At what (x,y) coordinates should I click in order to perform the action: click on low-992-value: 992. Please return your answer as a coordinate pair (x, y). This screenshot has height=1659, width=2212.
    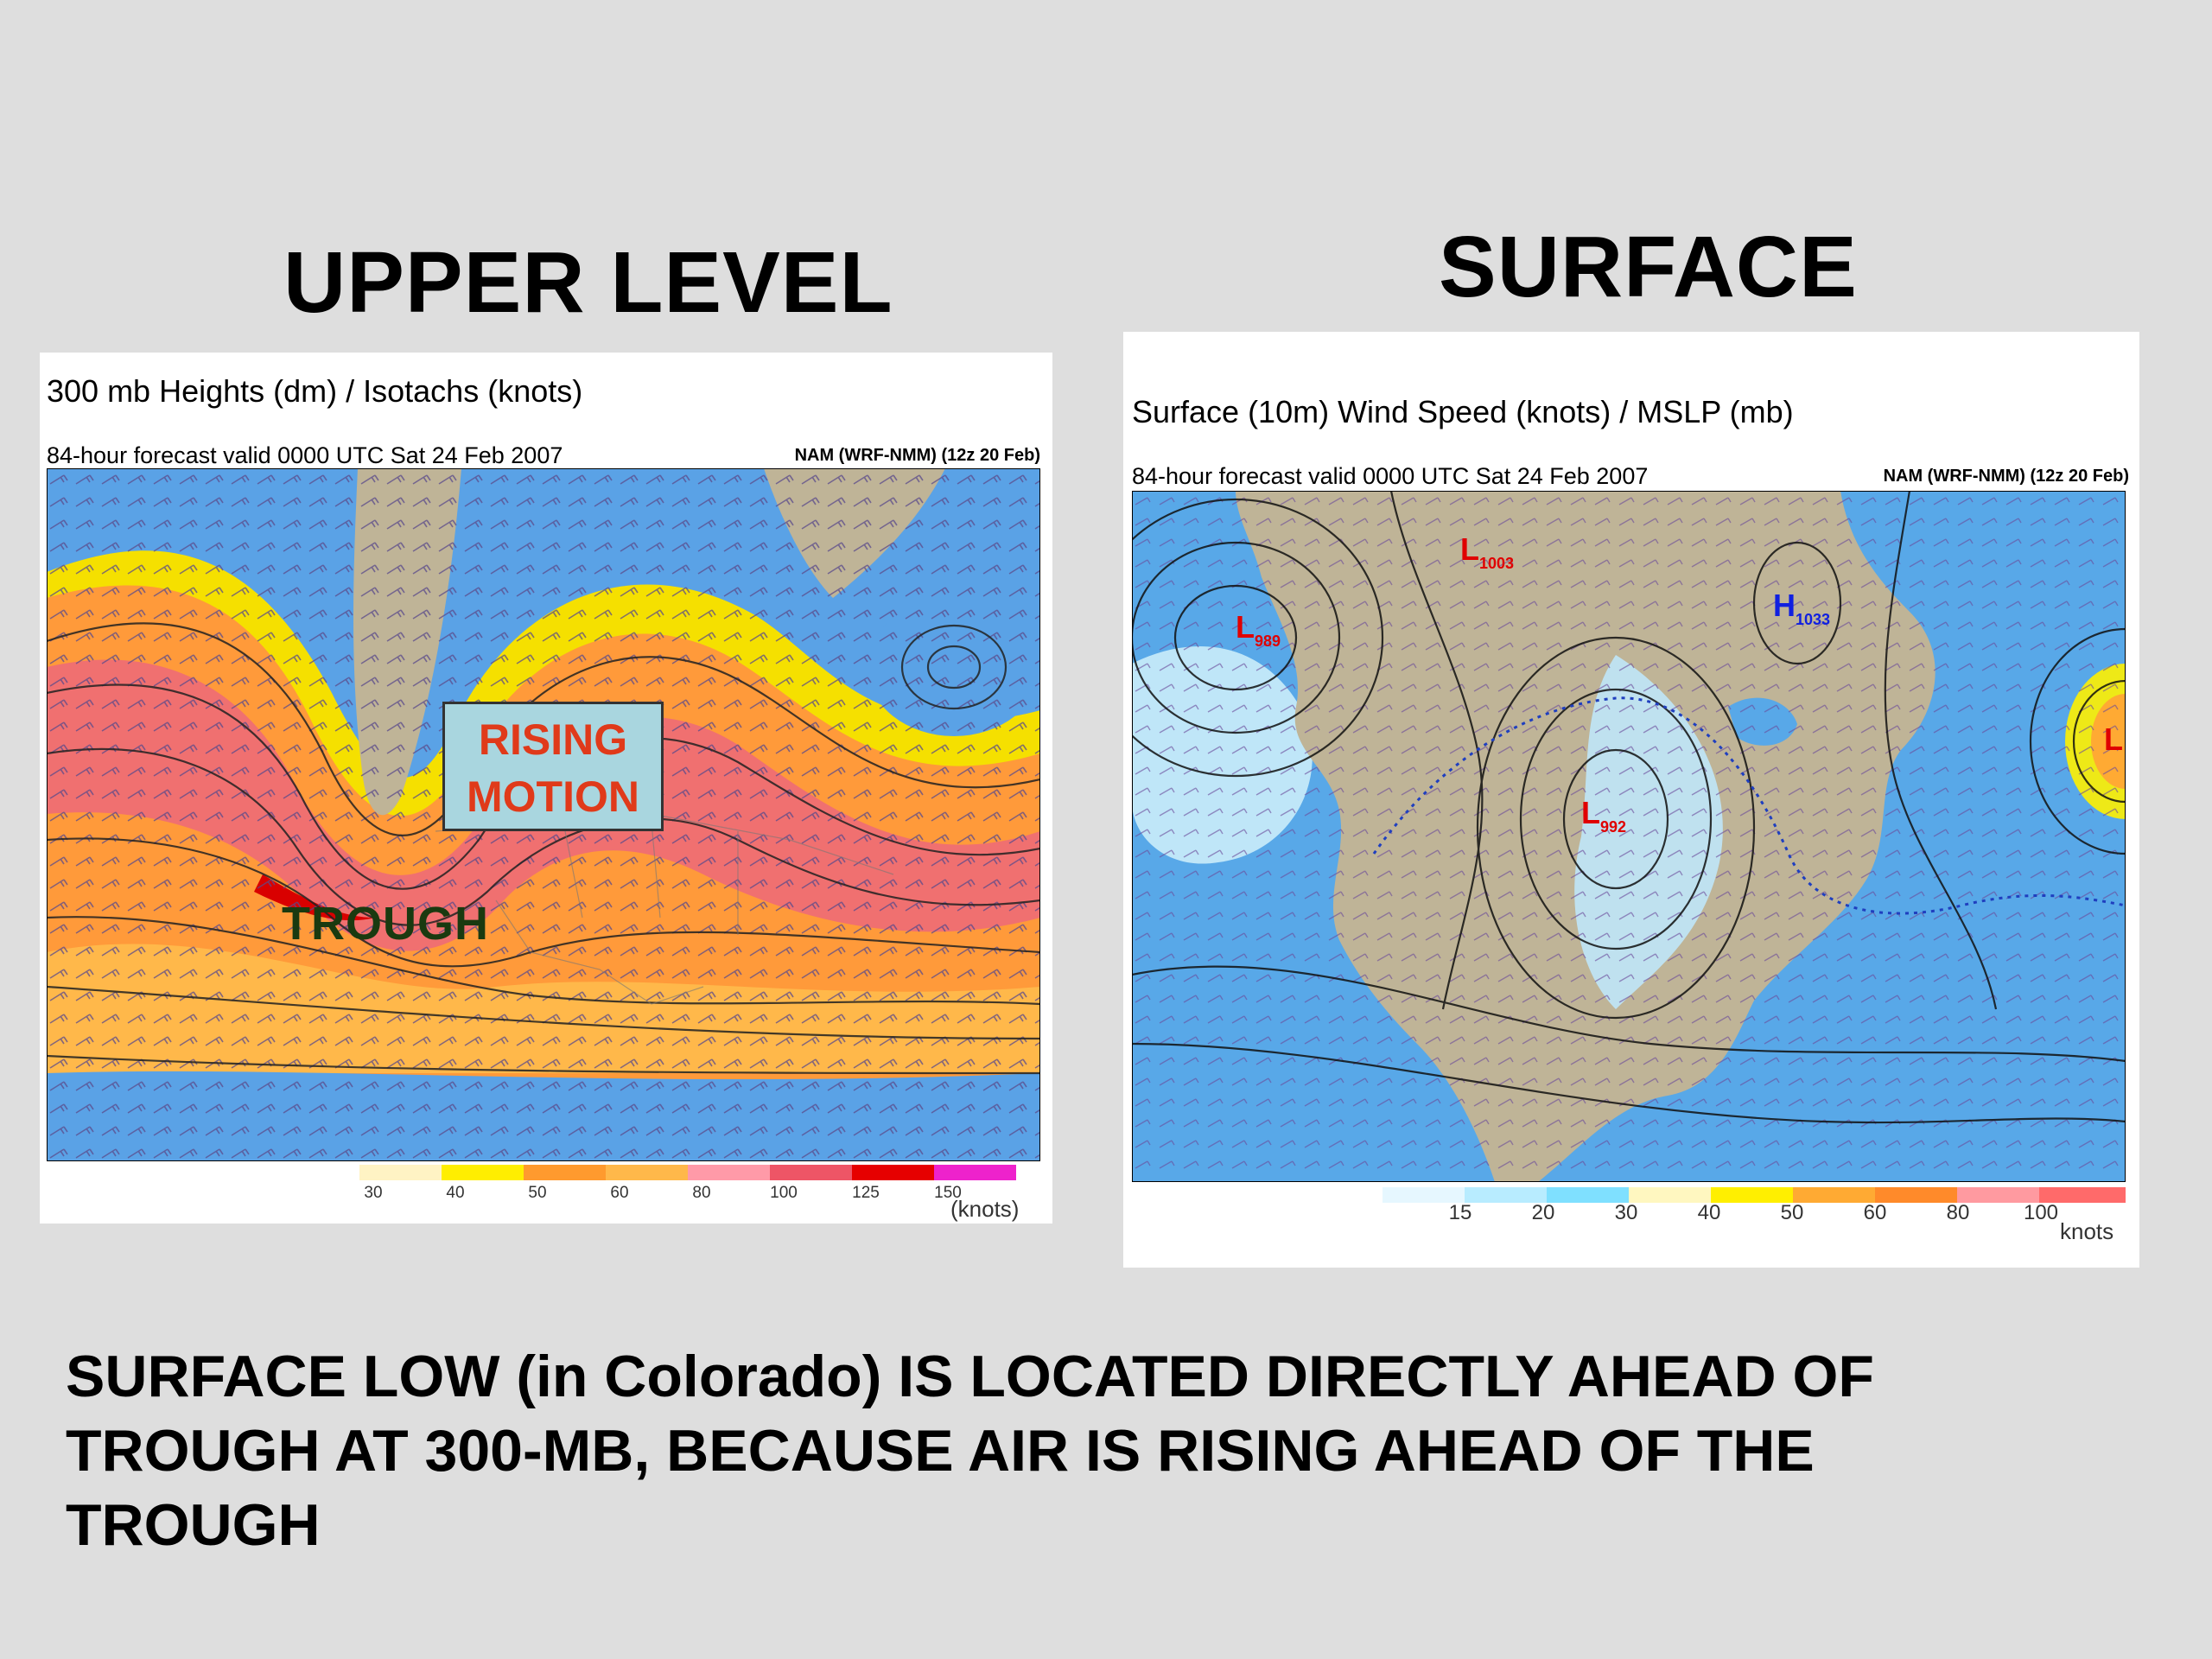
    Looking at the image, I should click on (1613, 827).